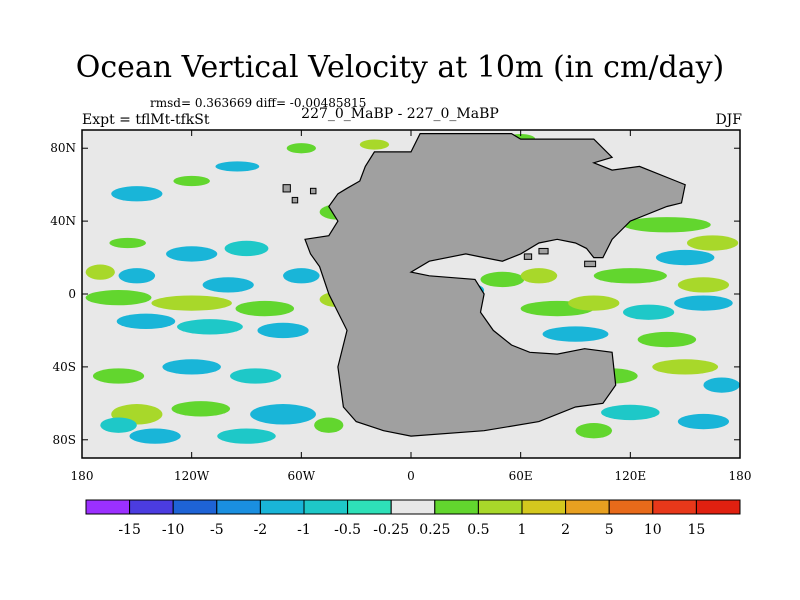 The image size is (800, 600). Describe the element at coordinates (413, 518) in the screenshot. I see `colorbar: -15 -10 -5 -2 -1 -0.5 -0.25 0.25 0.5 1 2 5 10 15` at that location.